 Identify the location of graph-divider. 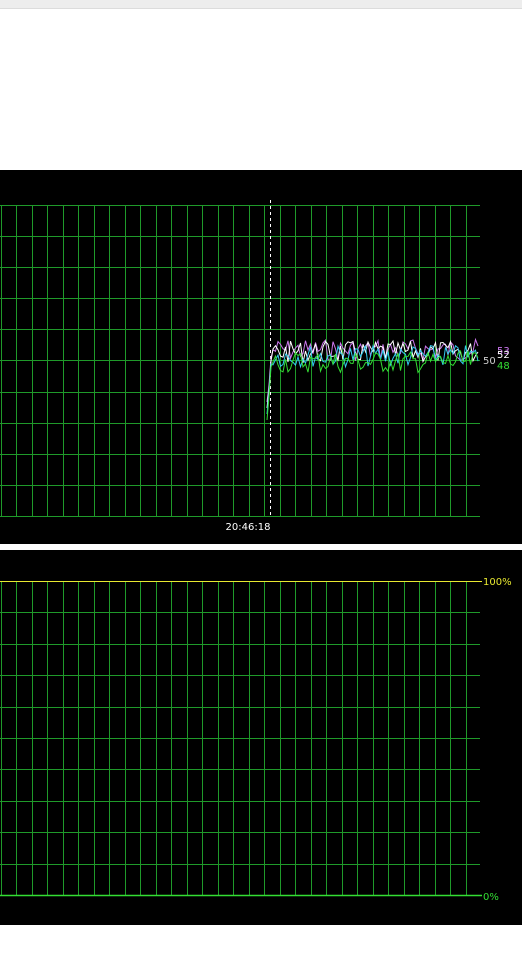
(261, 547).